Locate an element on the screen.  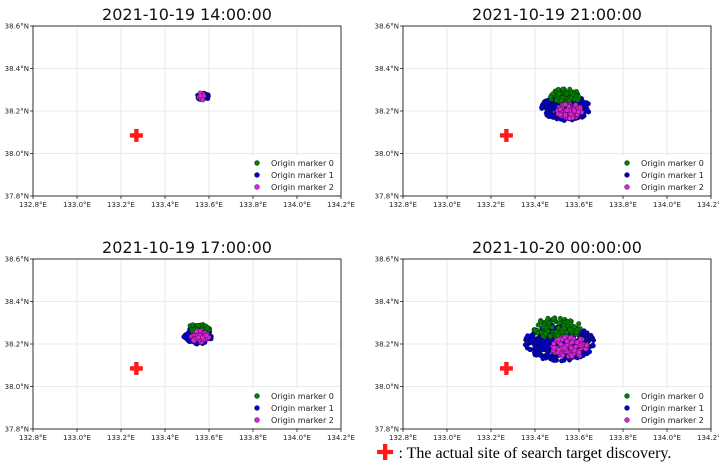
x-tick-label: 132.8°E is located at coordinates (403, 438).